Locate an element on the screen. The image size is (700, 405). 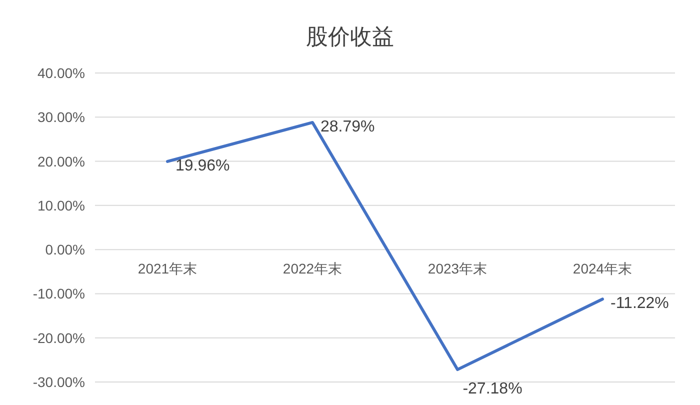
data-label: -27.18% is located at coordinates (492, 389).